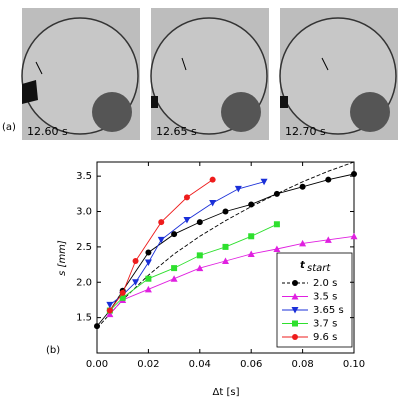 This screenshot has height=400, width=400. I want to click on frame-time: 12.70 s, so click(305, 131).